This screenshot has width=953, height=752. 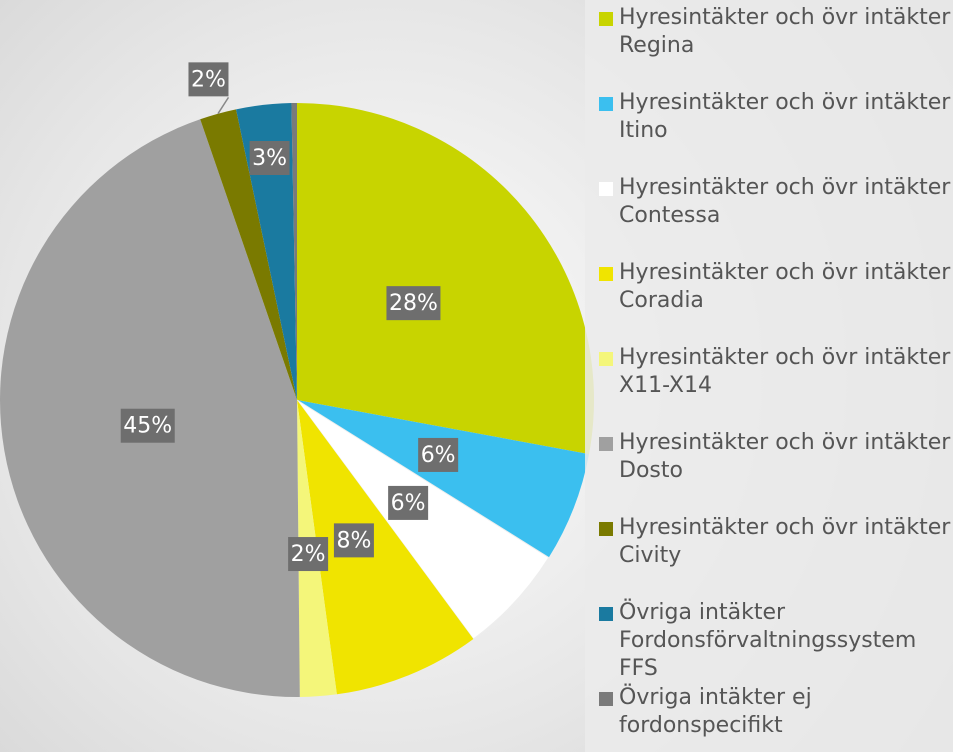 I want to click on legend-item: Hyresintäkter och övr intäkter Coradia, so click(x=775, y=287).